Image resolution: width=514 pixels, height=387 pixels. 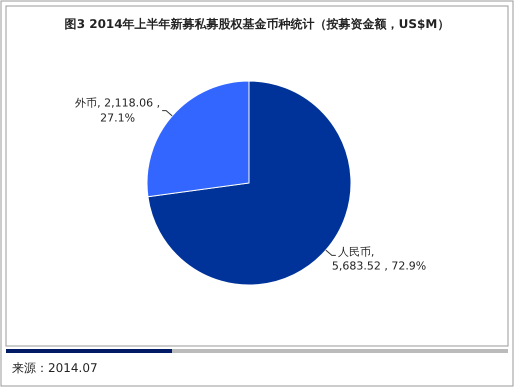 I want to click on chart-title: 图3 2014年上半年新募私募股权基金币种统计（按募资金额，US$M）, so click(x=257, y=24).